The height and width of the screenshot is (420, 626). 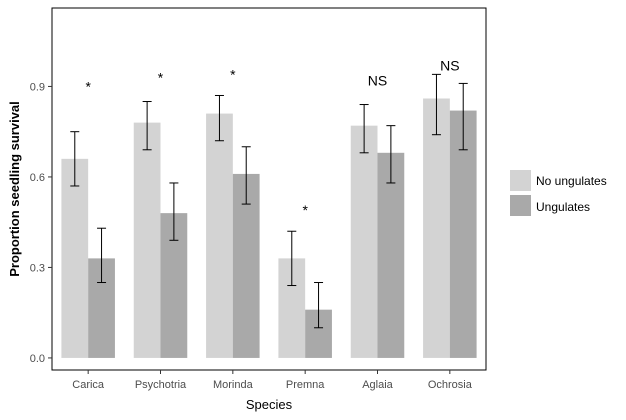 I want to click on bar-carica-no-ungulates, so click(x=75, y=258).